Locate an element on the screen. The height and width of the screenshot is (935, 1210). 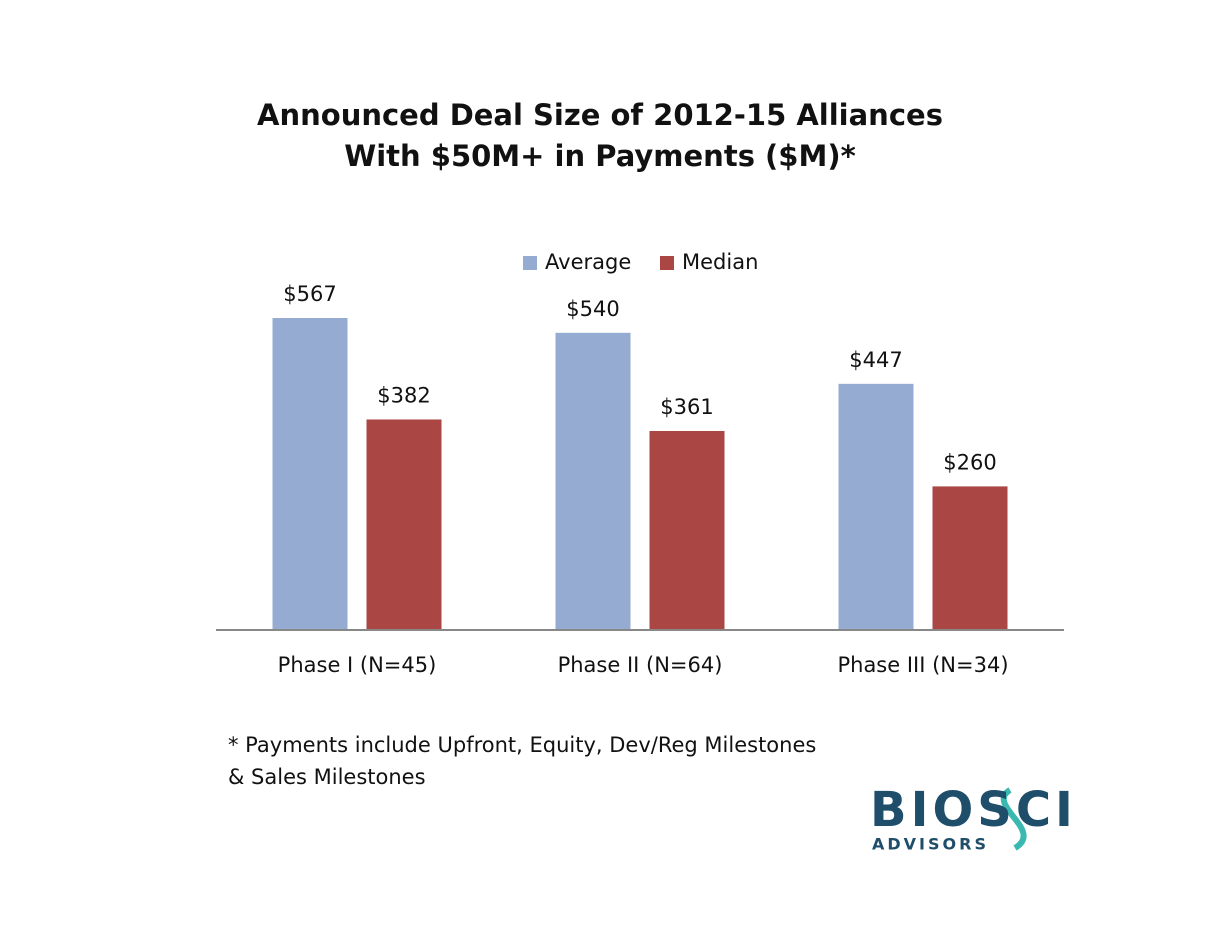
chart-title: With $50M+ in Payments ($M)* is located at coordinates (600, 156).